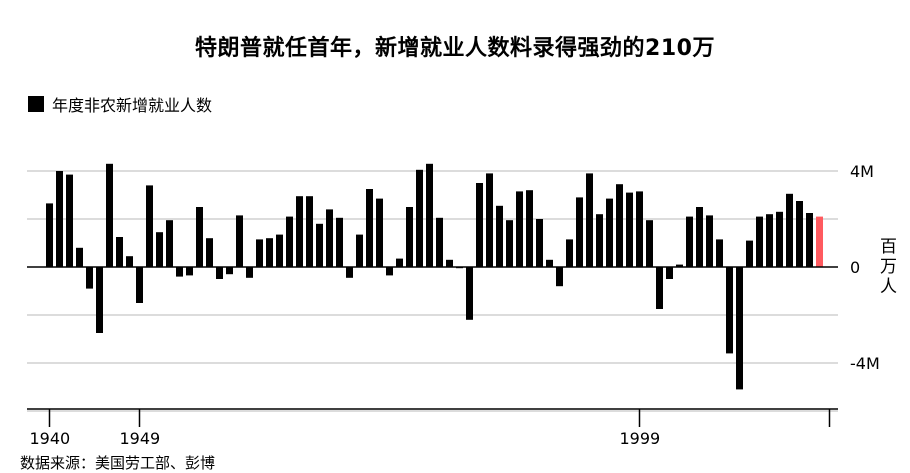 The image size is (910, 473). I want to click on y-axis-unit: 人, so click(888, 287).